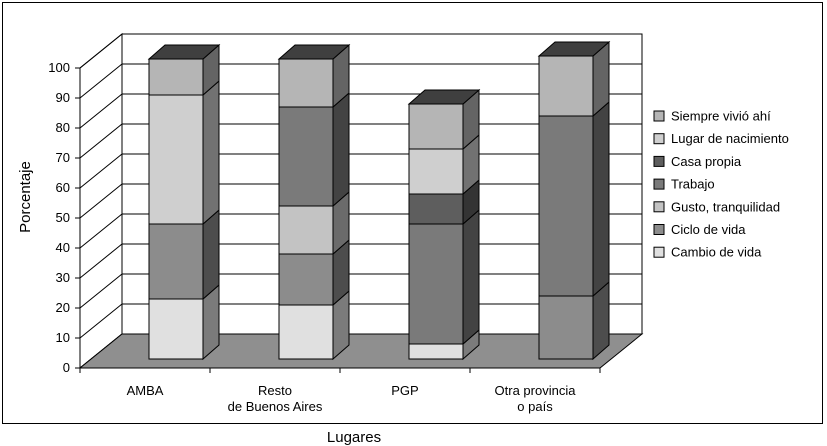 Image resolution: width=827 pixels, height=446 pixels. What do you see at coordinates (716, 252) in the screenshot?
I see `legend-label: Cambio de vida` at bounding box center [716, 252].